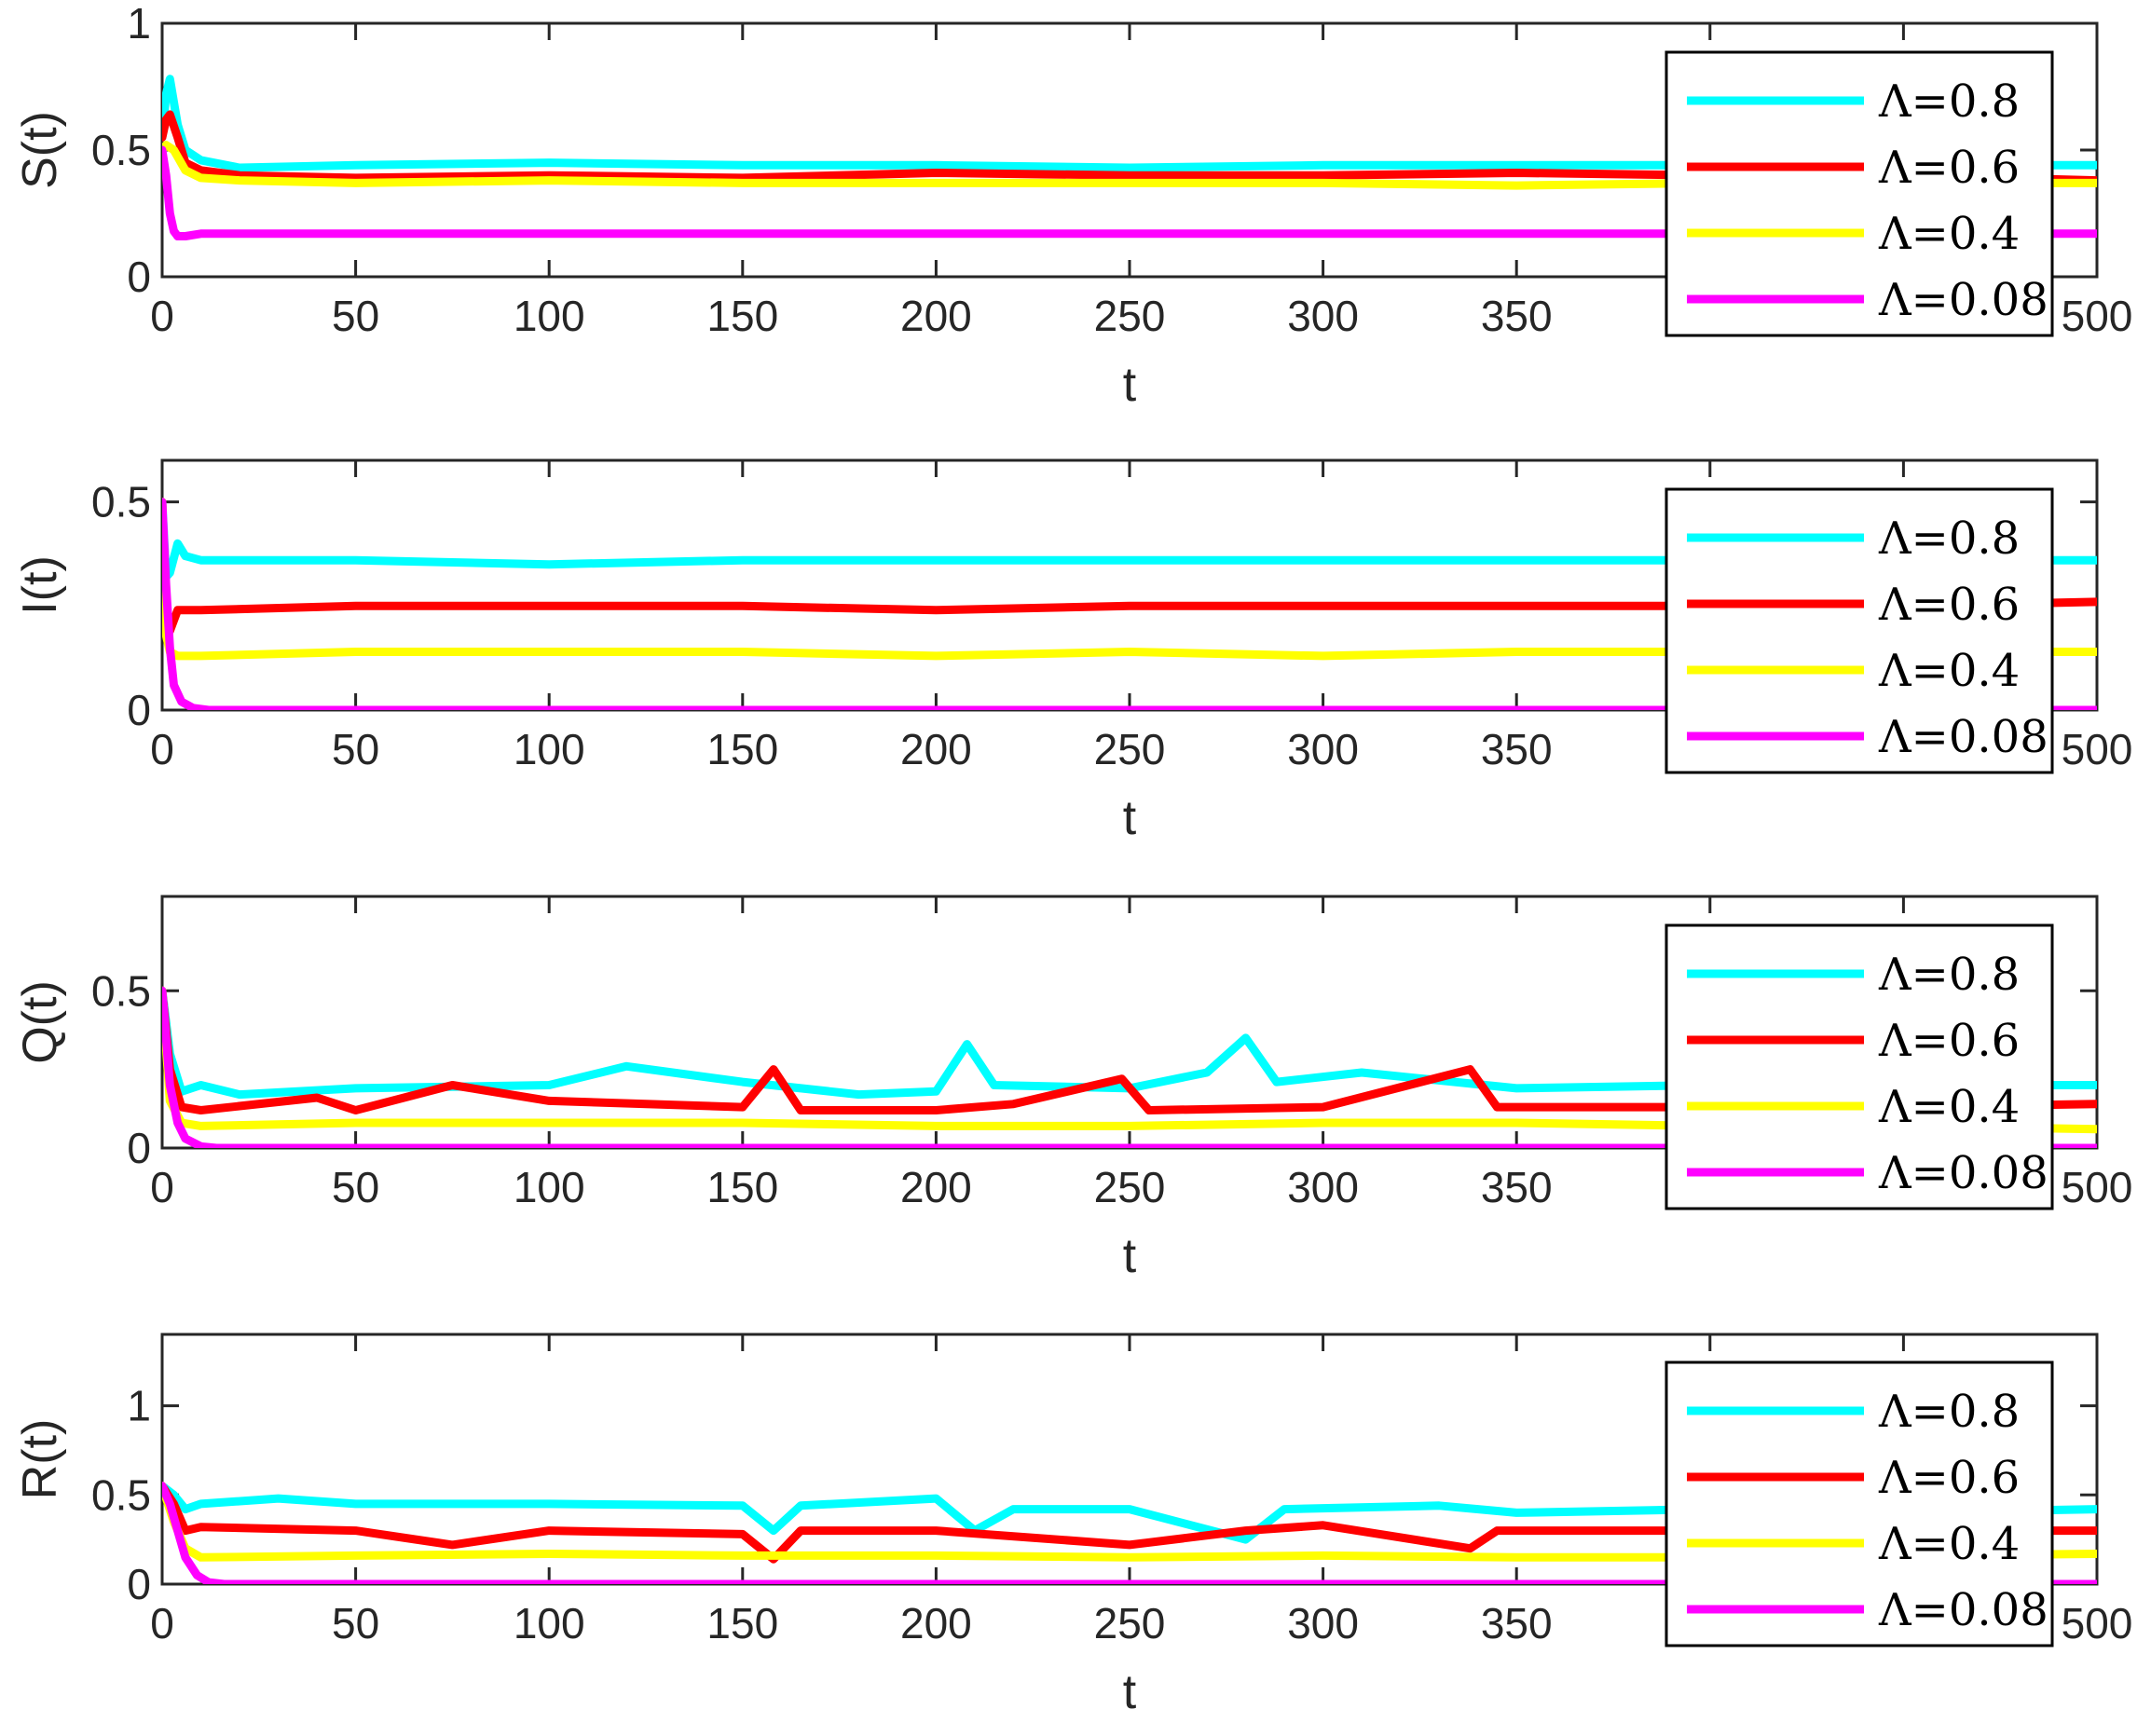 This screenshot has width=2151, height=1736. What do you see at coordinates (40, 585) in the screenshot?
I see `y-axis-label: I(t)` at bounding box center [40, 585].